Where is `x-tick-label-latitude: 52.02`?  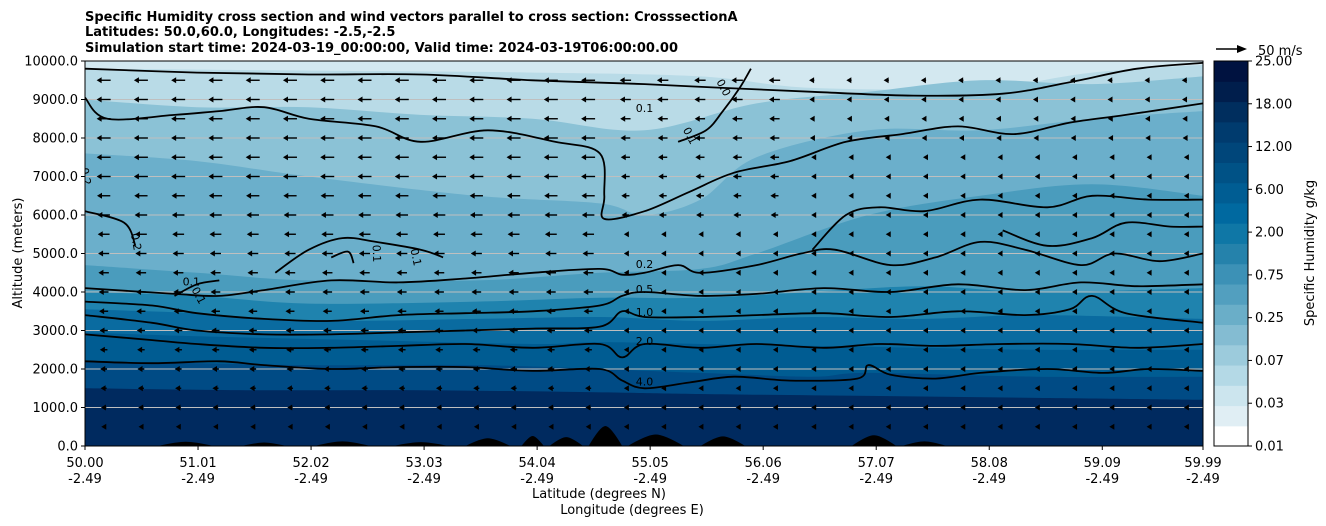 x-tick-label-latitude: 52.02 is located at coordinates (310, 463).